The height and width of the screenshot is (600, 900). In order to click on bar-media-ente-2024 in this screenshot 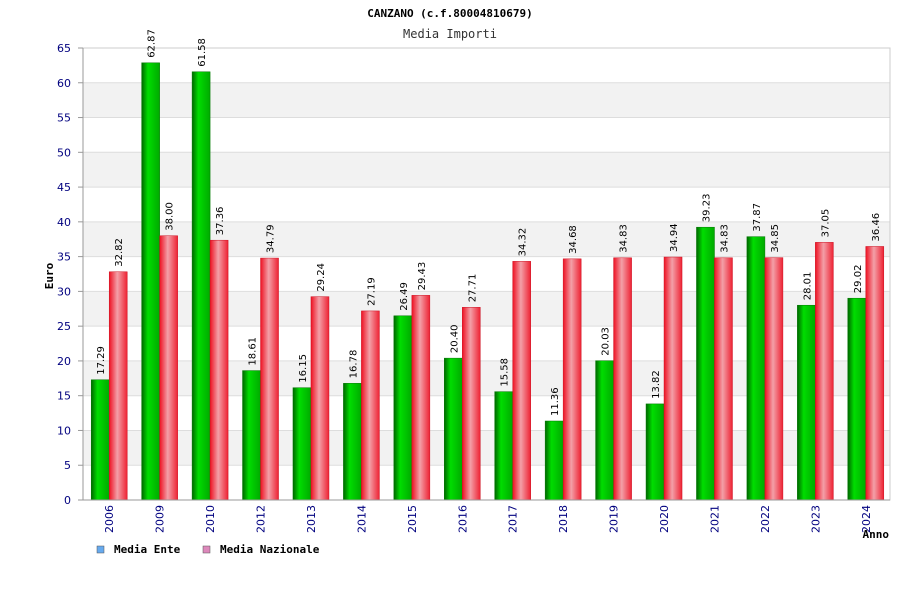, I will do `click(857, 399)`.